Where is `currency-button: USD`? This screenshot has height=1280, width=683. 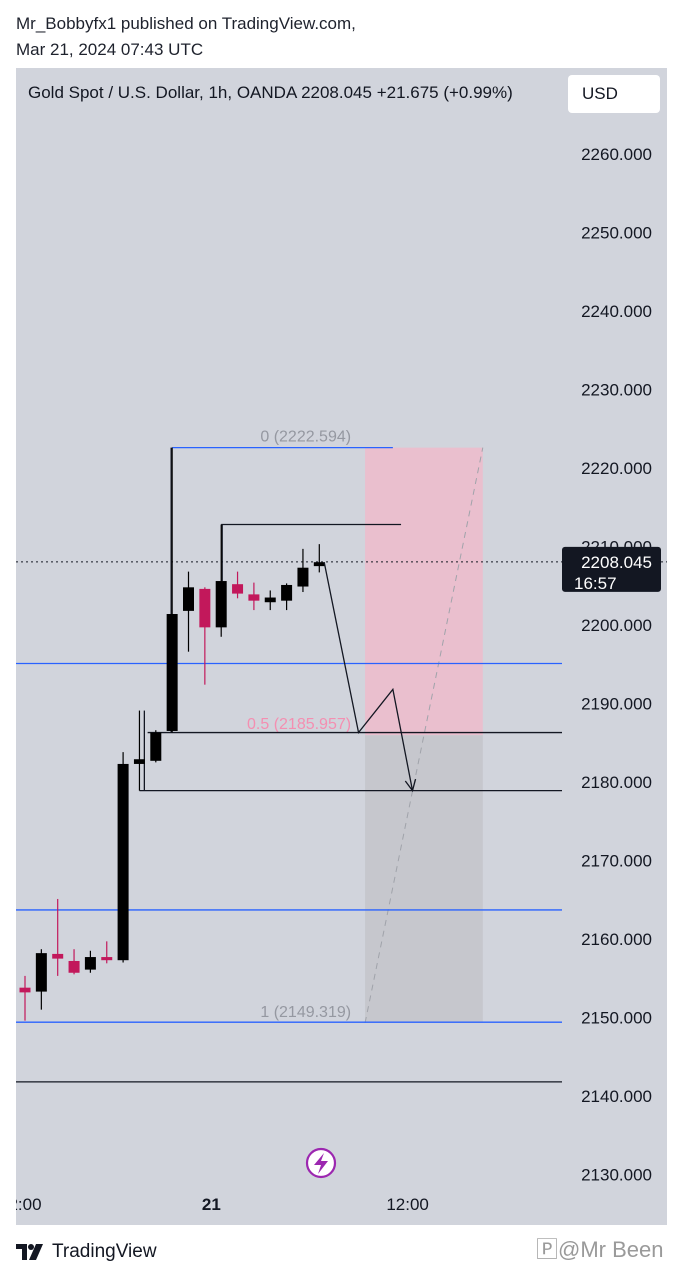 currency-button: USD is located at coordinates (614, 94).